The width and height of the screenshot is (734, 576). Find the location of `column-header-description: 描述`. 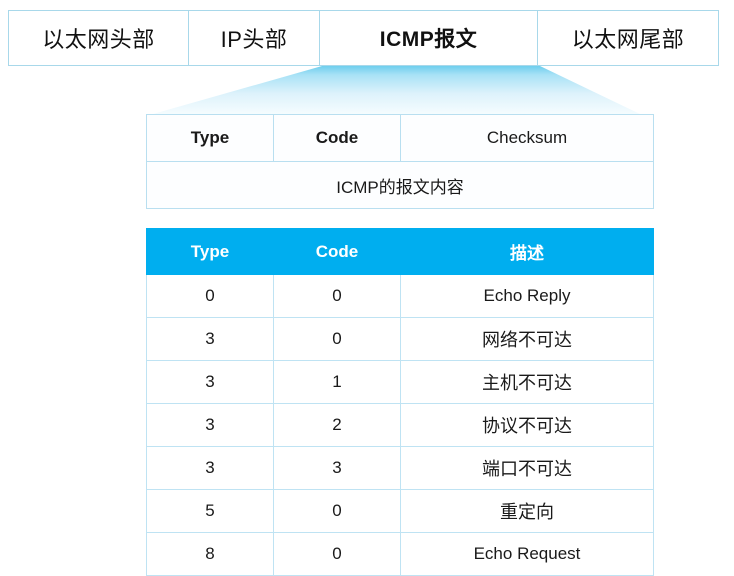

column-header-description: 描述 is located at coordinates (527, 251).